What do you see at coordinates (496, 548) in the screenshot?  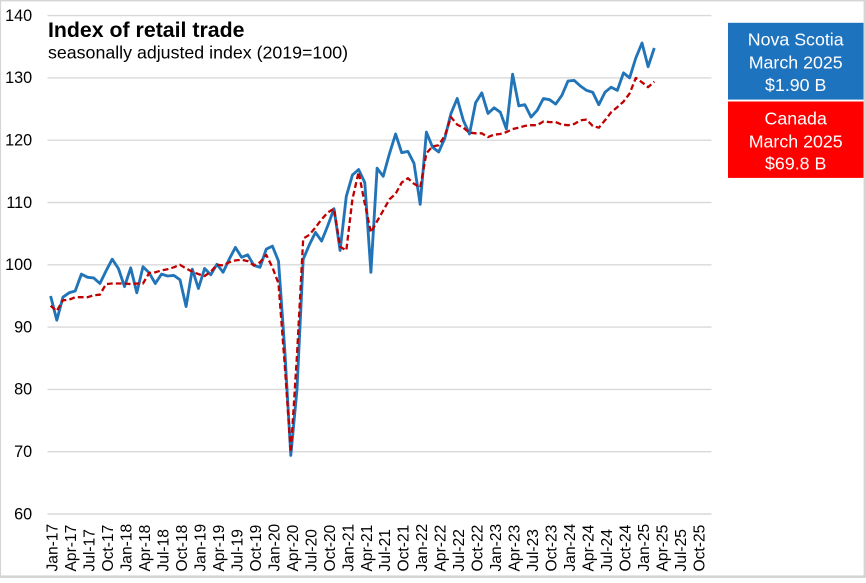 I see `svg-text: Jan-23` at bounding box center [496, 548].